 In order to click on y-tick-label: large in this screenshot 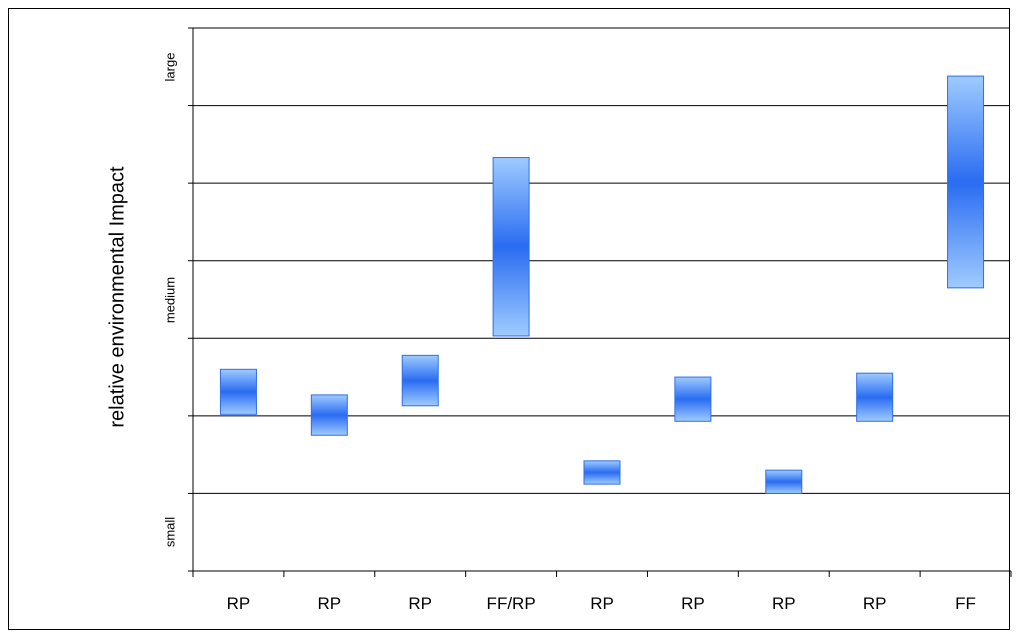, I will do `click(170, 67)`.